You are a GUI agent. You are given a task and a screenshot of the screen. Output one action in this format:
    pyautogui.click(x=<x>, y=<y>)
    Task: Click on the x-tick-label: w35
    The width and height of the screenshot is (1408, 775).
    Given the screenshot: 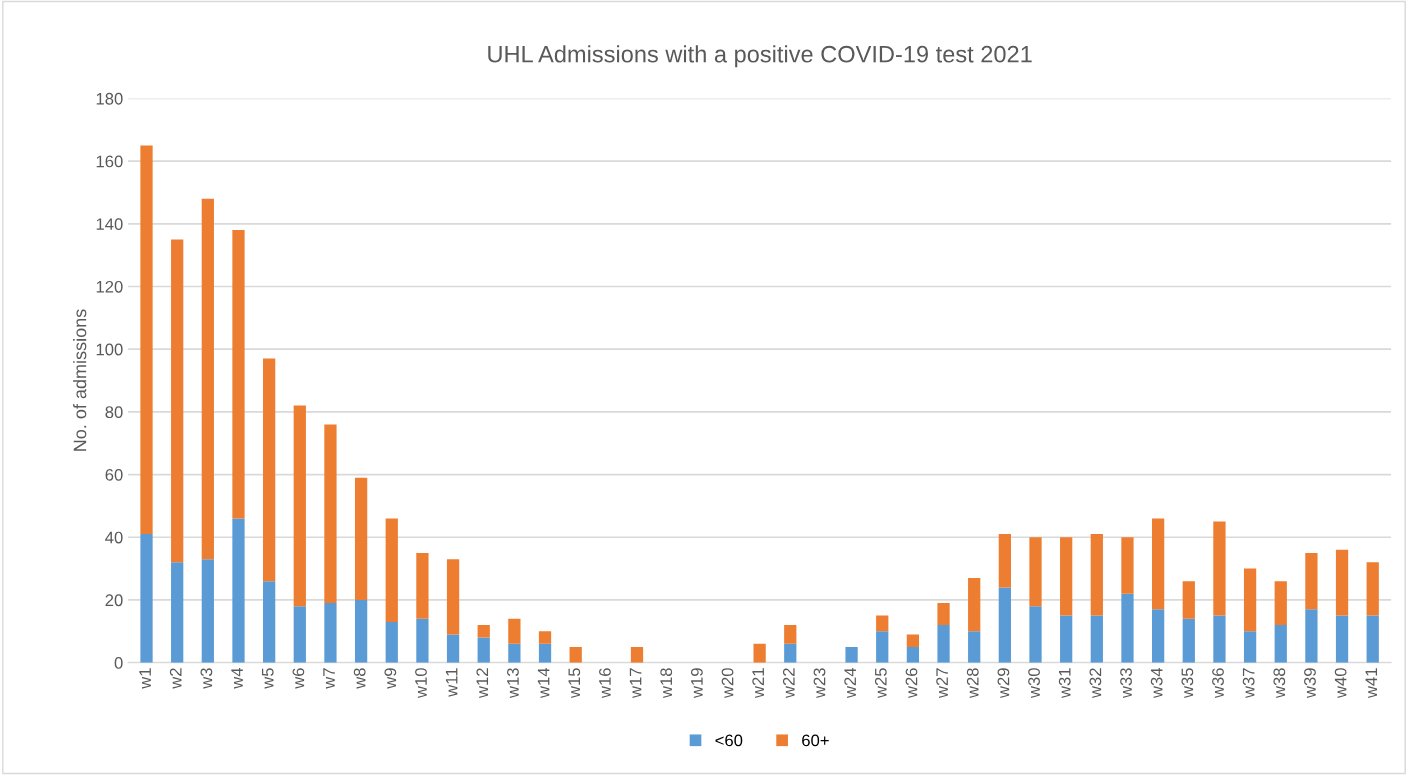 What is the action you would take?
    pyautogui.click(x=1187, y=683)
    